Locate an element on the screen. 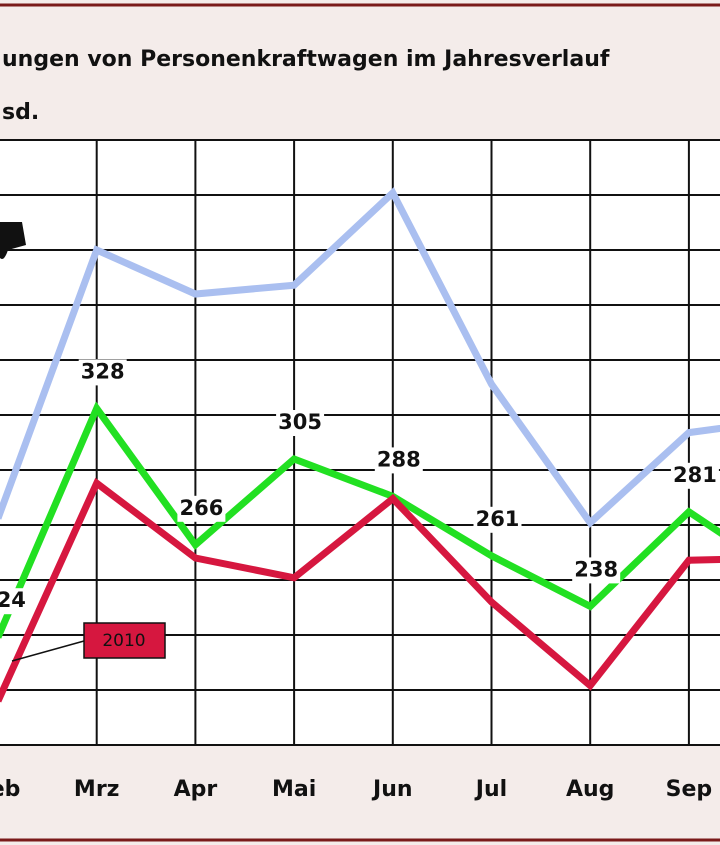  x-tick-label: Jun is located at coordinates (392, 789).